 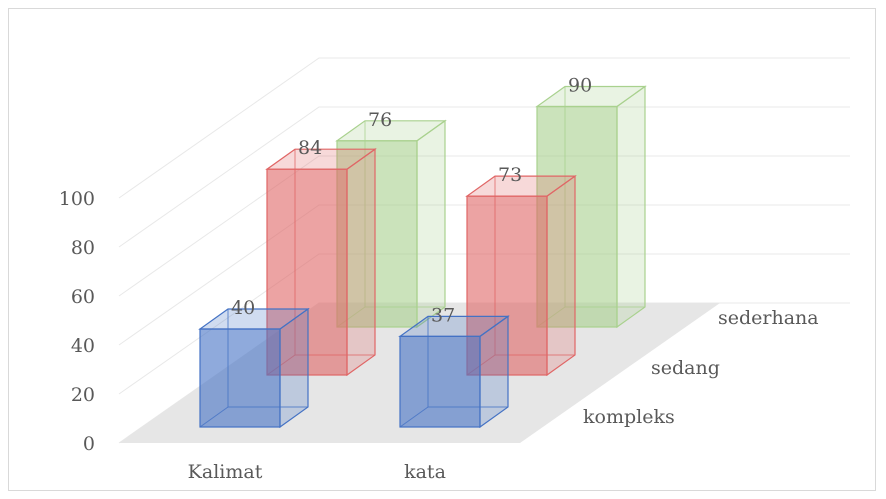 I want to click on z-series-label: sedang, so click(x=685, y=368).